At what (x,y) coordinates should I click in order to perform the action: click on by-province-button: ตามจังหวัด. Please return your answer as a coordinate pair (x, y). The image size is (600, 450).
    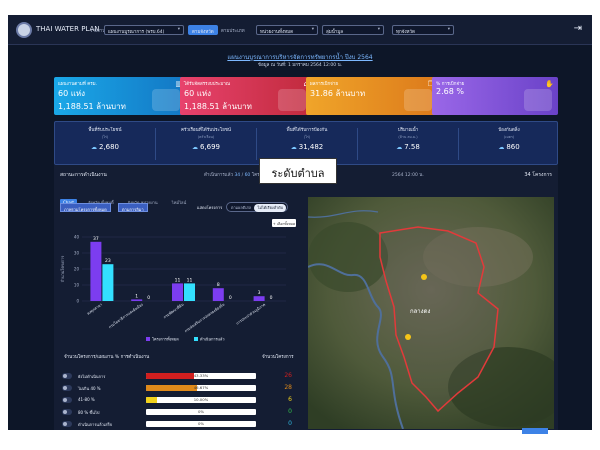
    Looking at the image, I should click on (203, 30).